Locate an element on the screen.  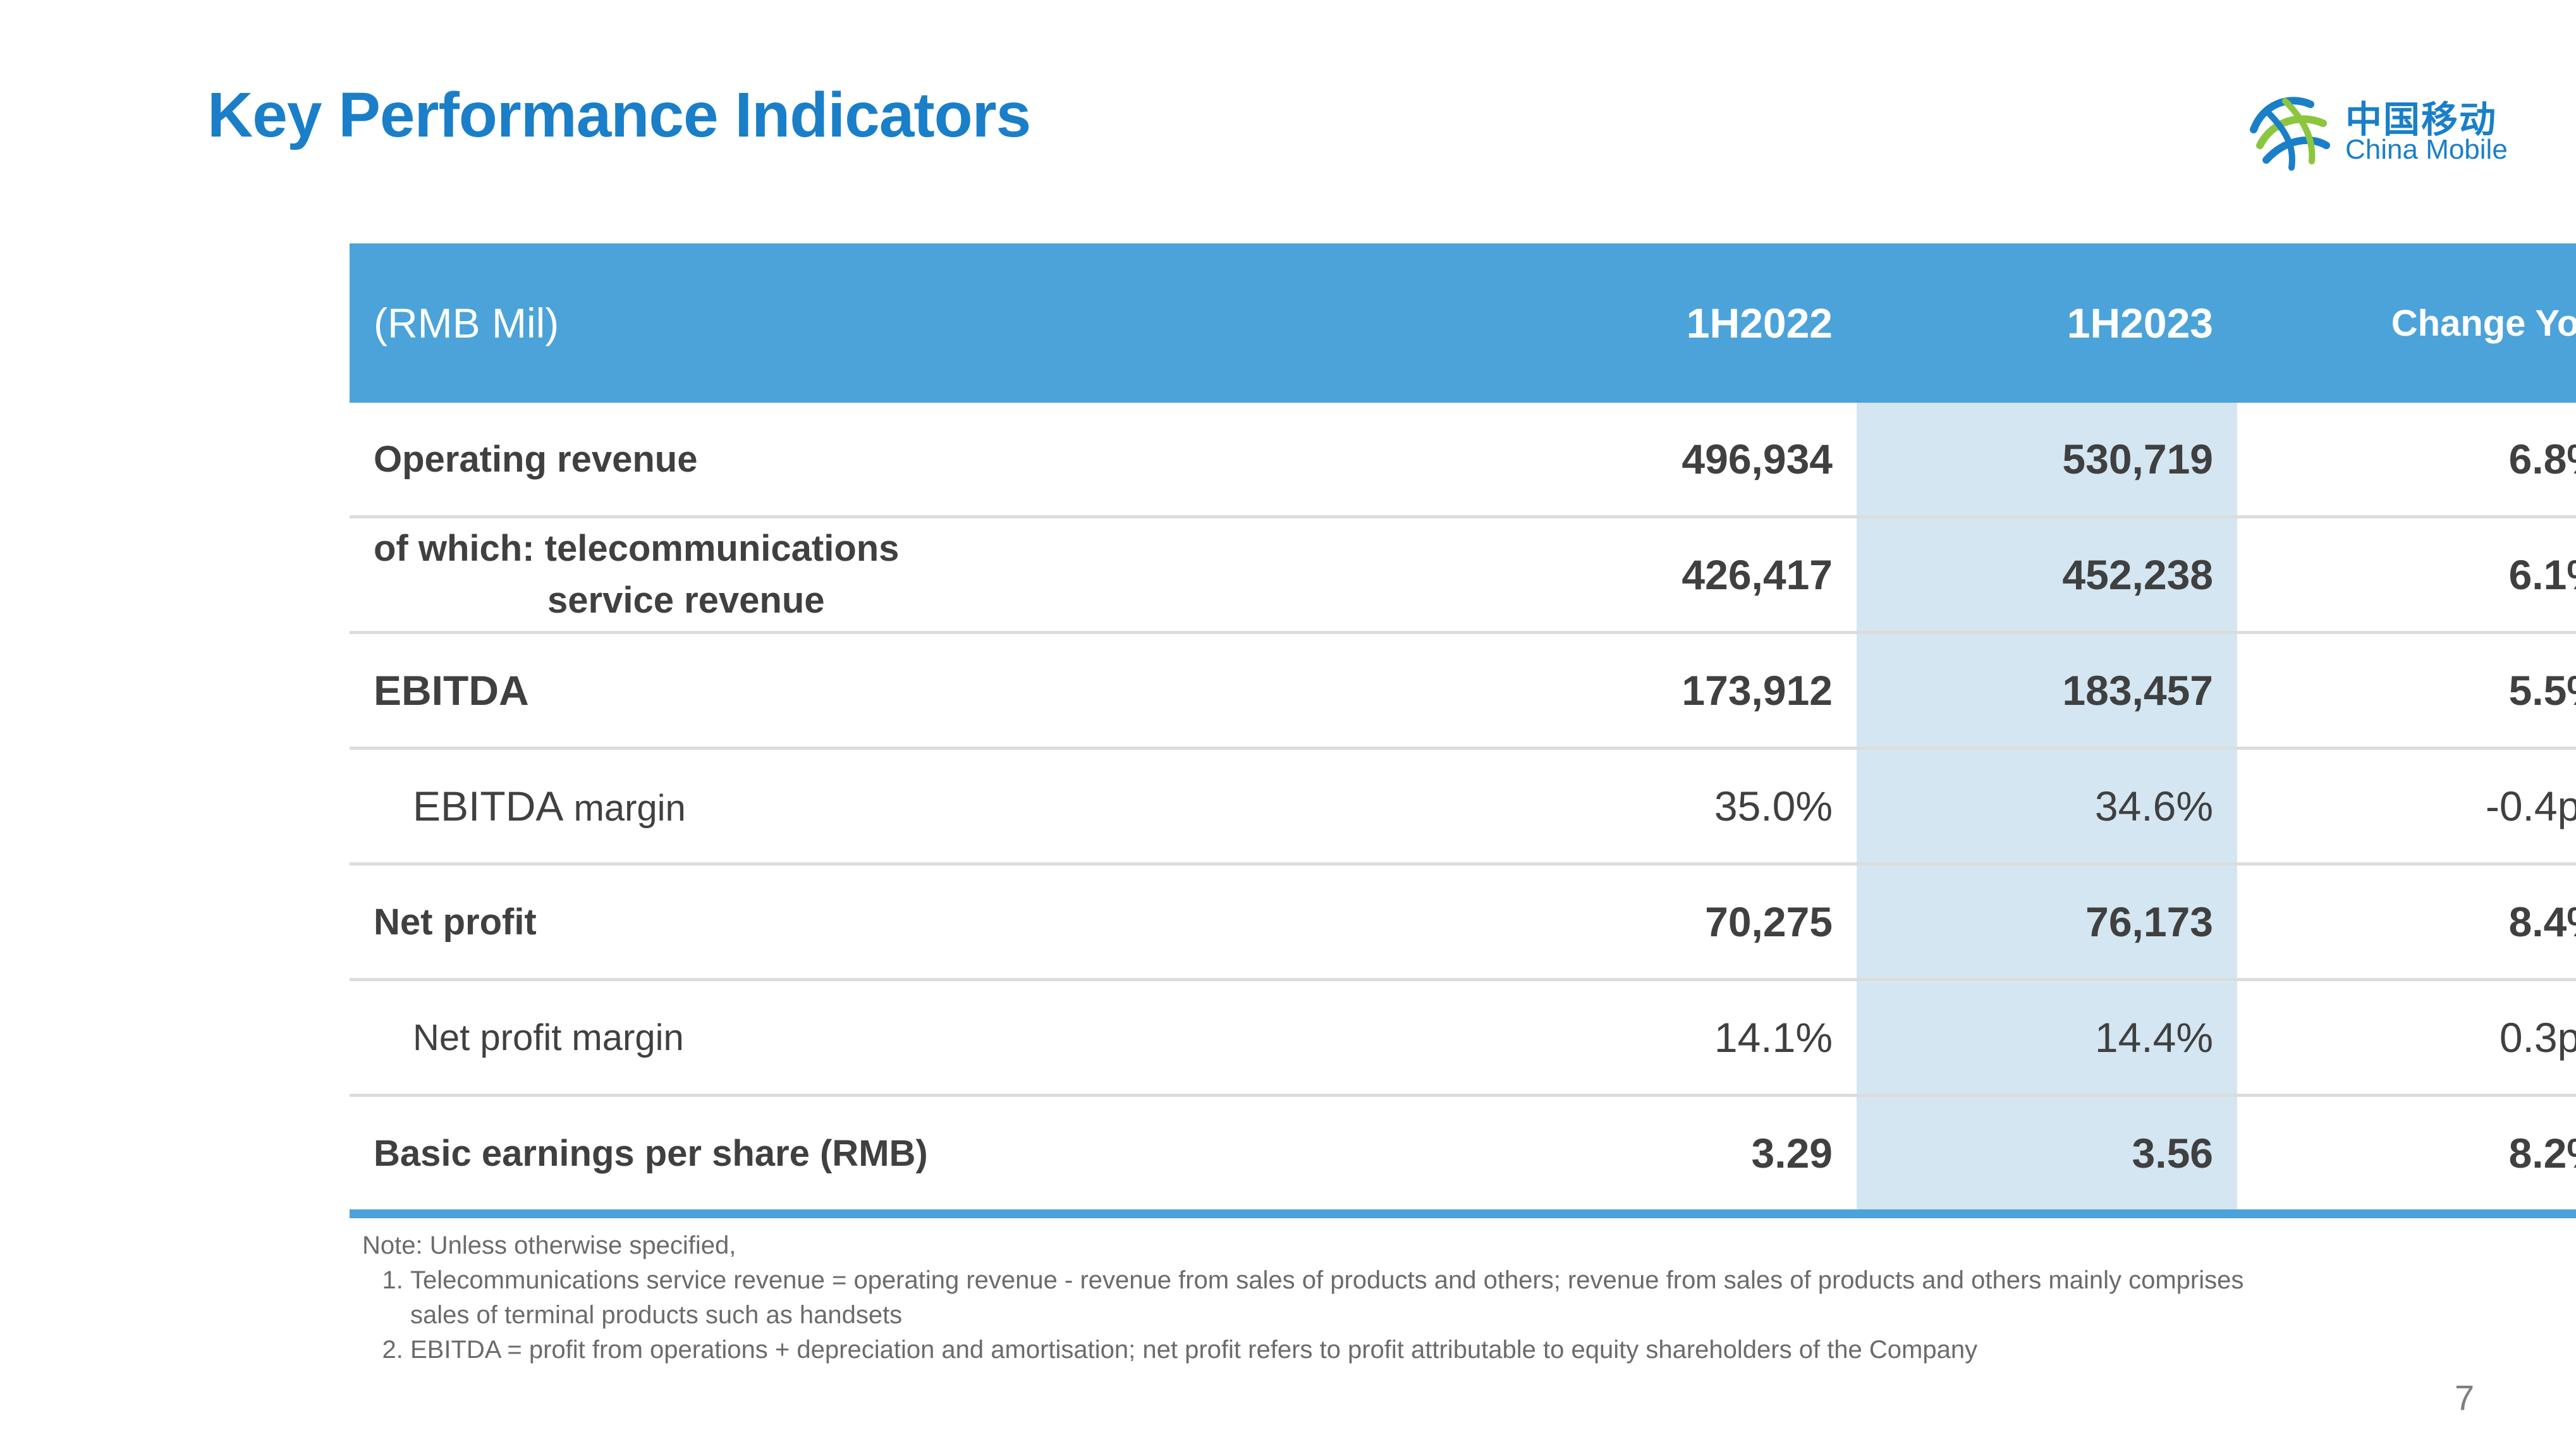
value-1h2022: 35.0% is located at coordinates (1666, 806).